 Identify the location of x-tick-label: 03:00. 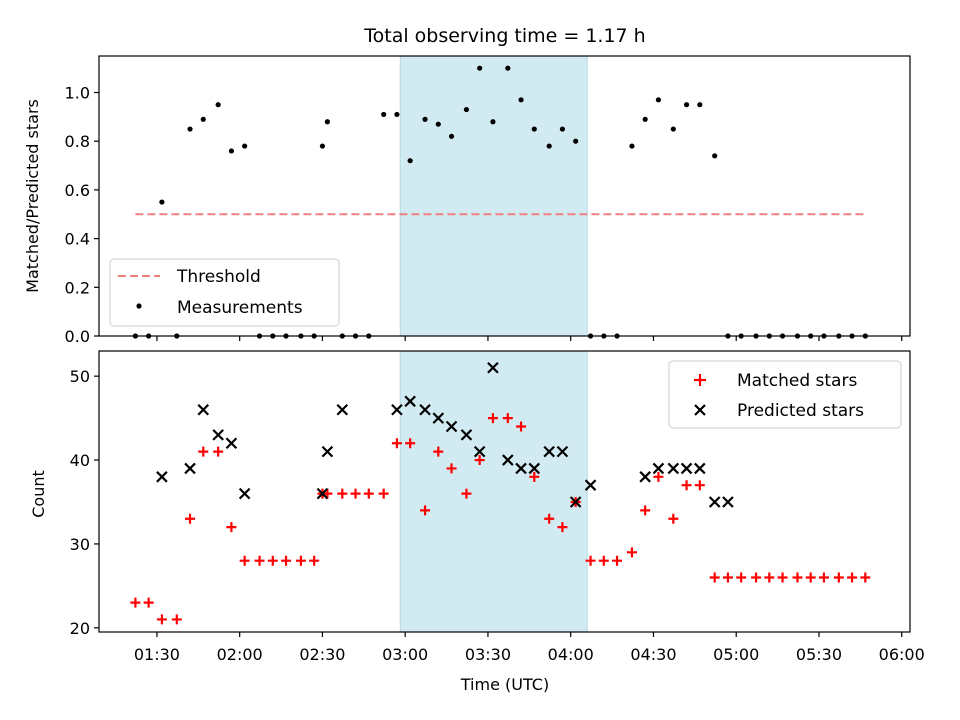
(405, 654).